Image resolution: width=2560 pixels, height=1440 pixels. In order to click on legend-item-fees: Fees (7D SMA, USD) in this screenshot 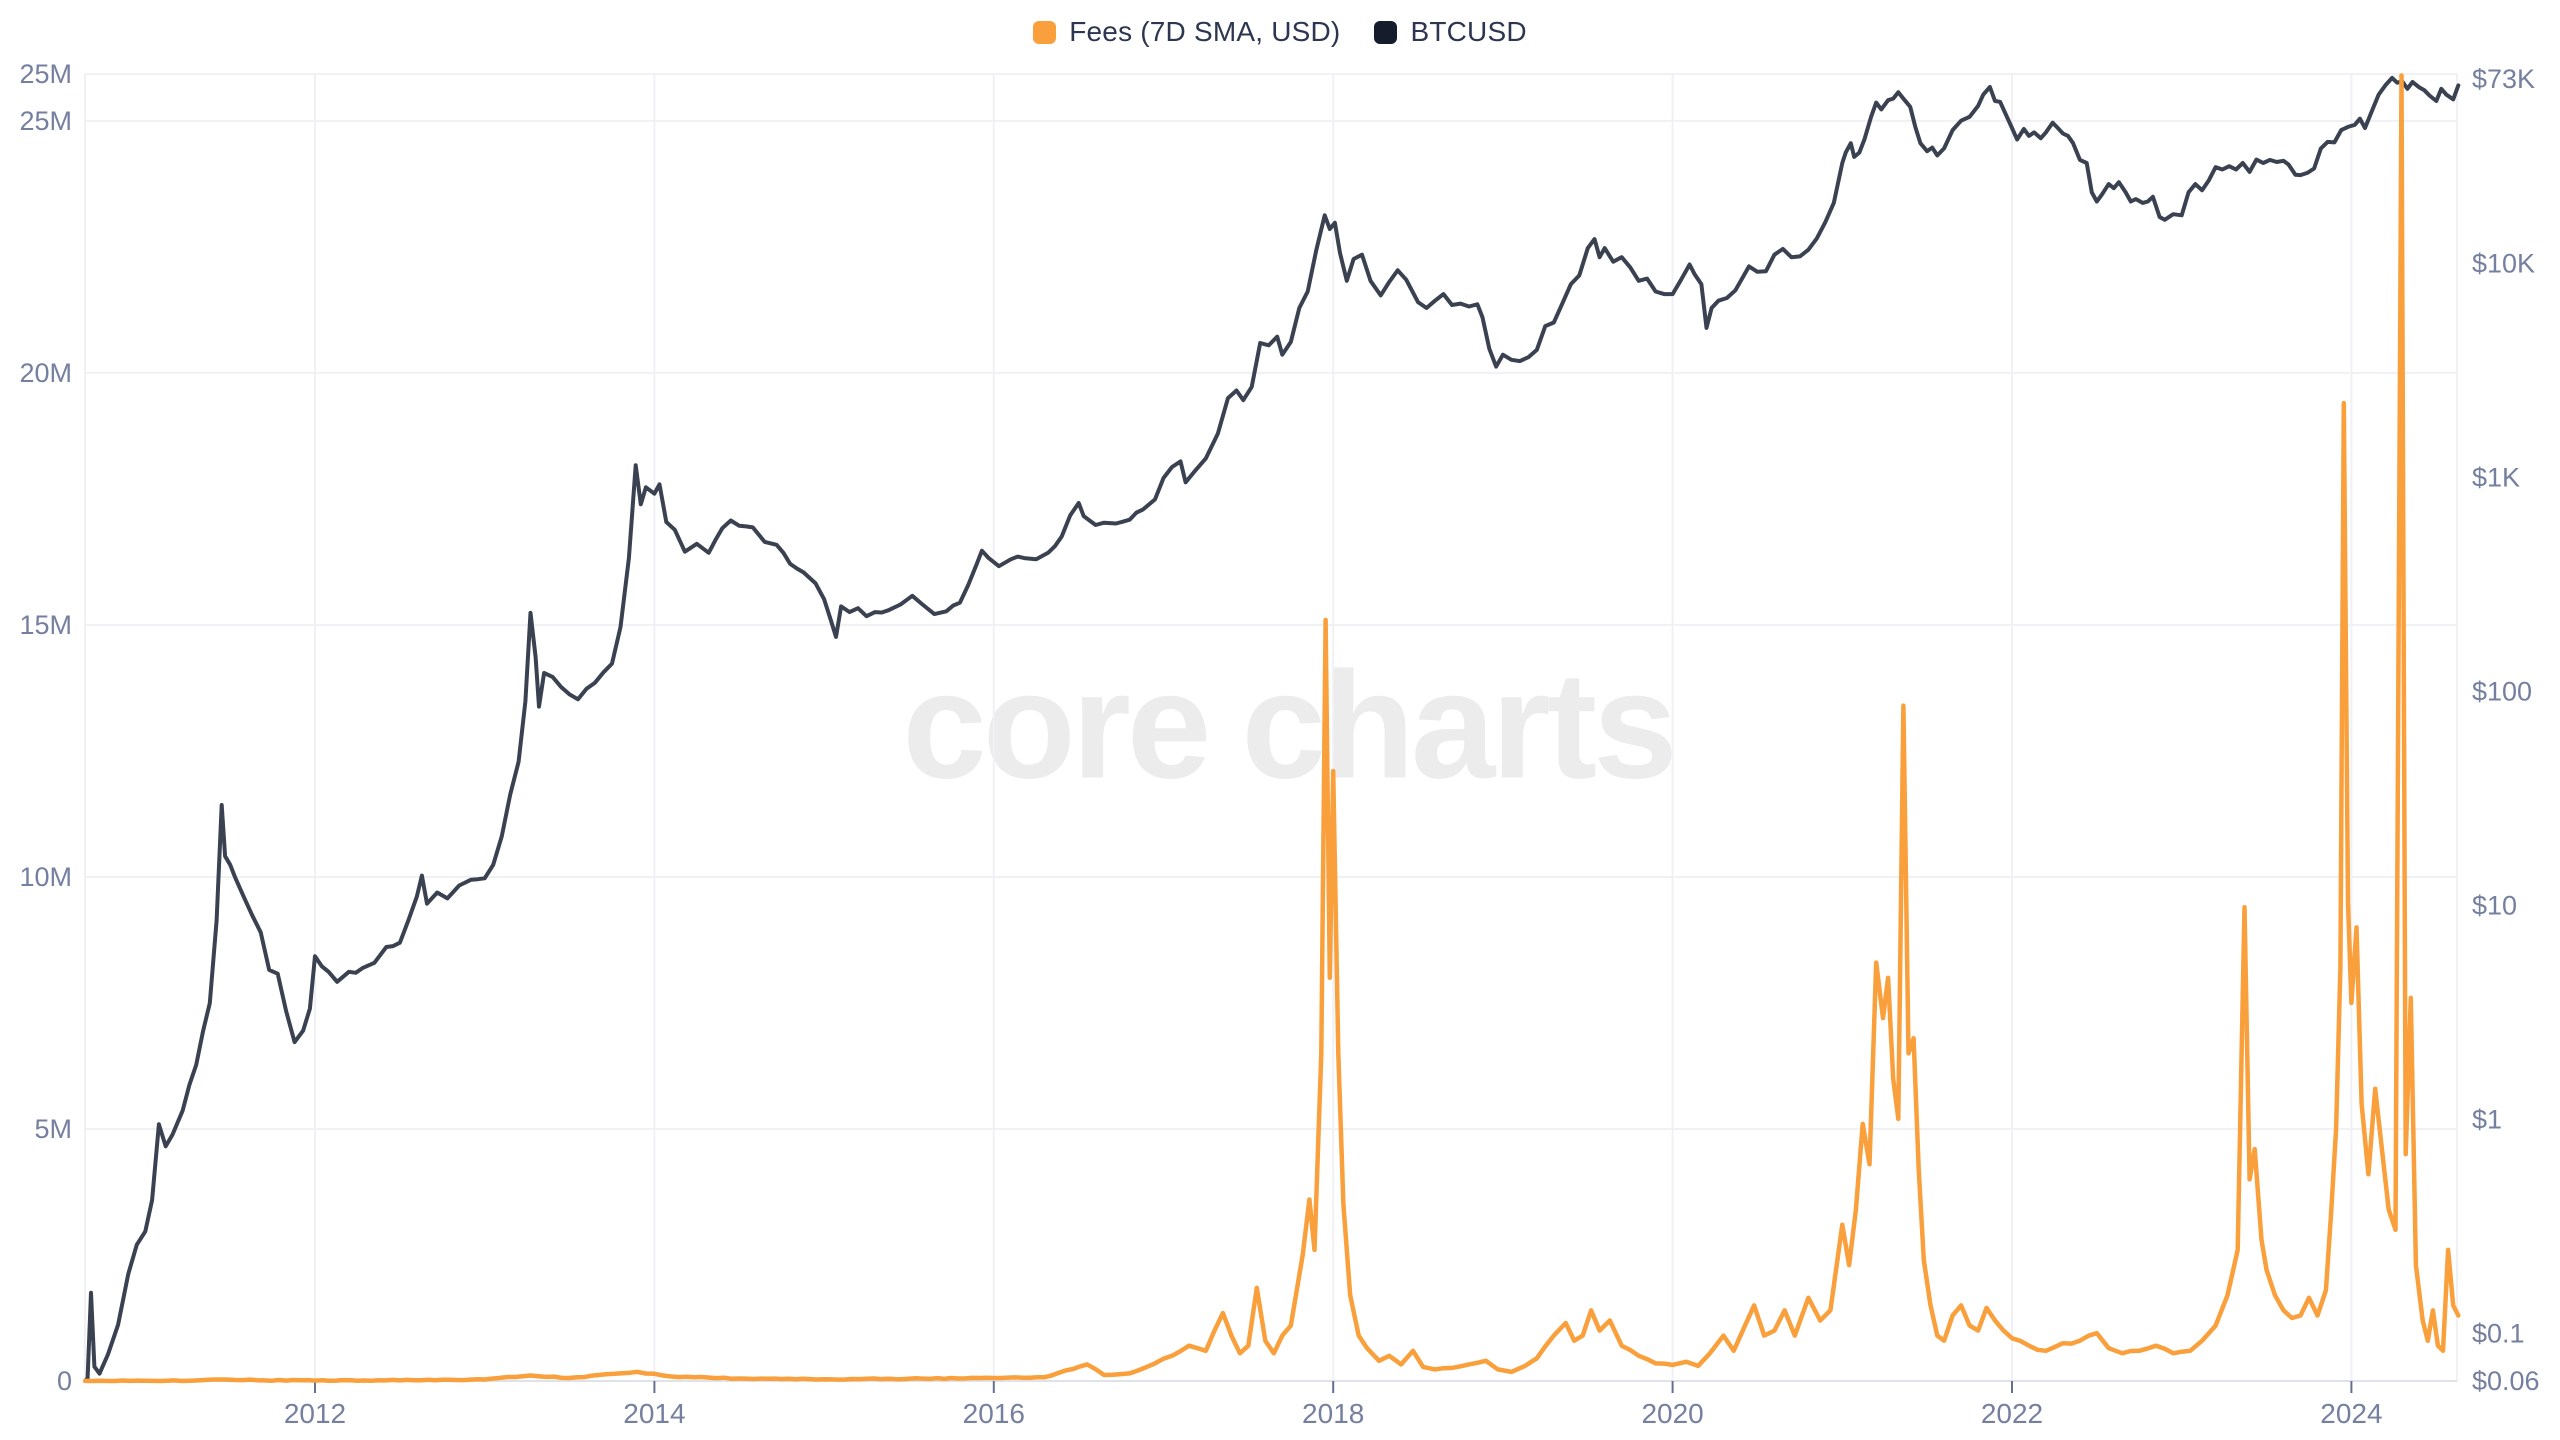, I will do `click(1186, 32)`.